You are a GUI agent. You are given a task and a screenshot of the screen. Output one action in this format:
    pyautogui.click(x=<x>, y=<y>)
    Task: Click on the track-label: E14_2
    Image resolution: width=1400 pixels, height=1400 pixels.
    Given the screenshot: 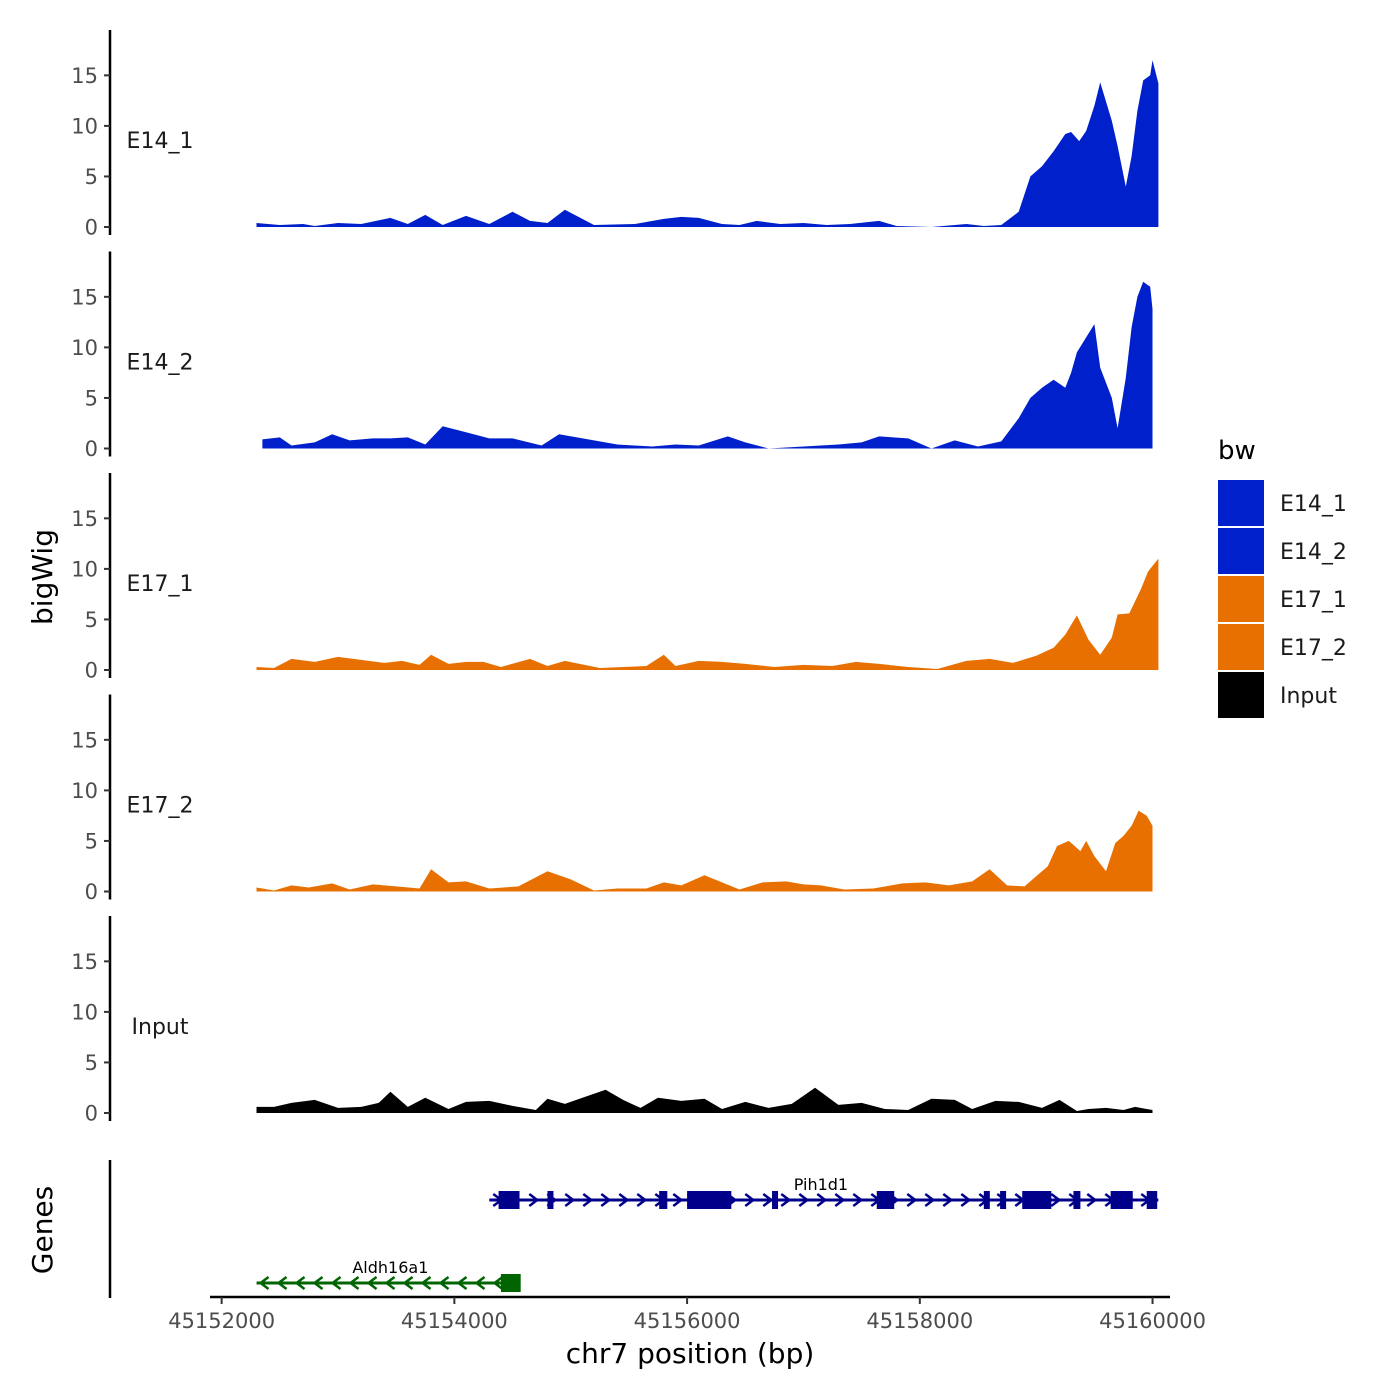 What is the action you would take?
    pyautogui.click(x=160, y=362)
    